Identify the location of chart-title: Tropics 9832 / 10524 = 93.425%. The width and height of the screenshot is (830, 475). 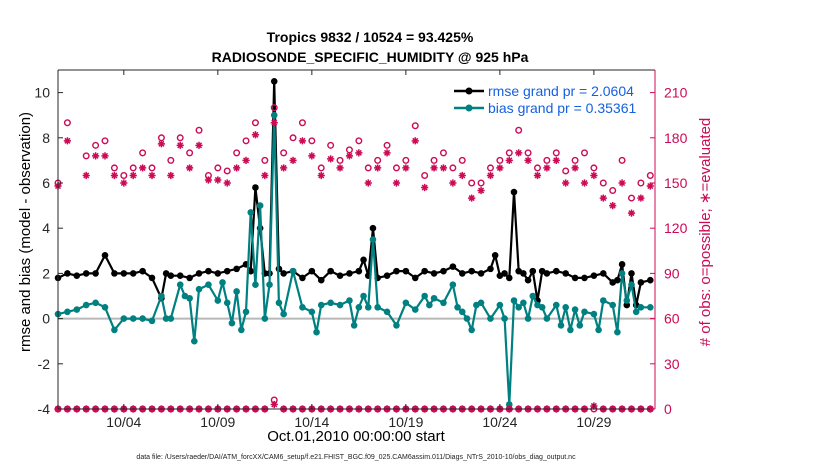
(370, 37).